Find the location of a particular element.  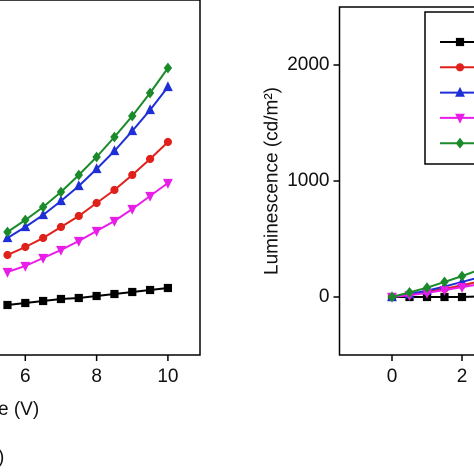

y-tick-label: 2000 is located at coordinates (308, 64).